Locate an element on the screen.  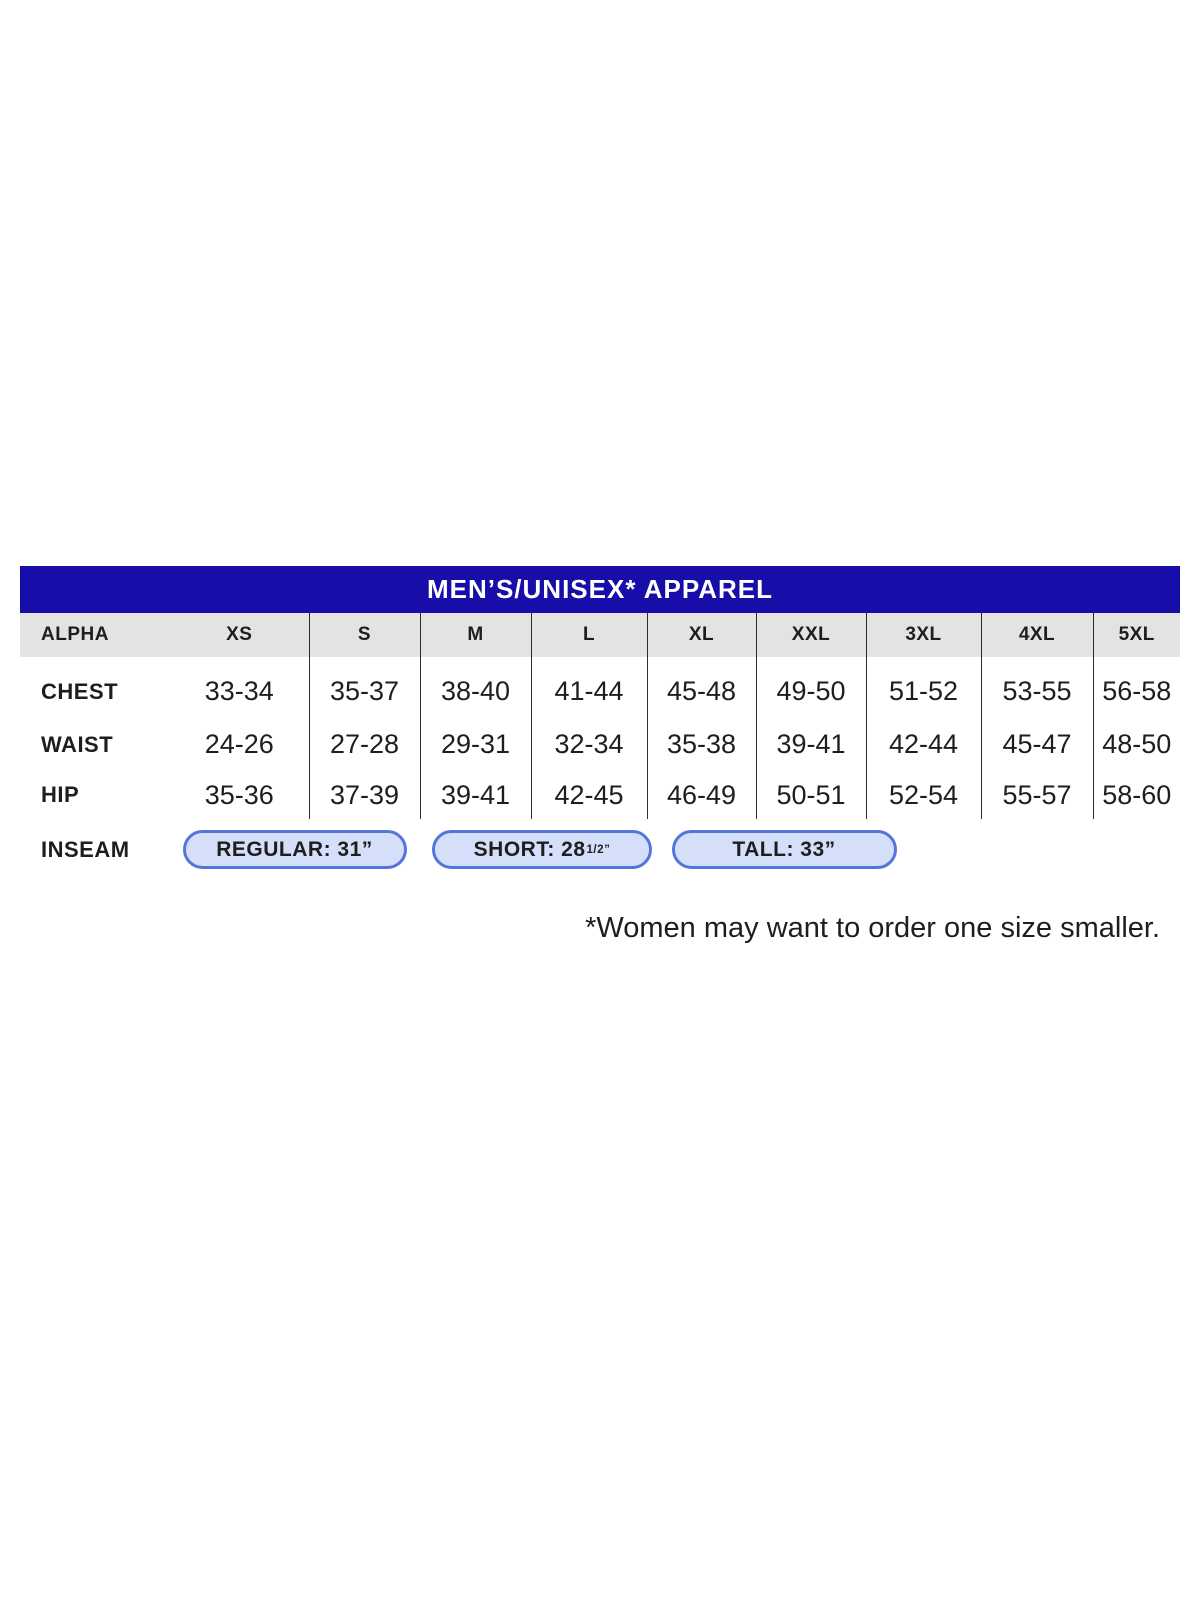
waist-s: 27-28 is located at coordinates (365, 744).